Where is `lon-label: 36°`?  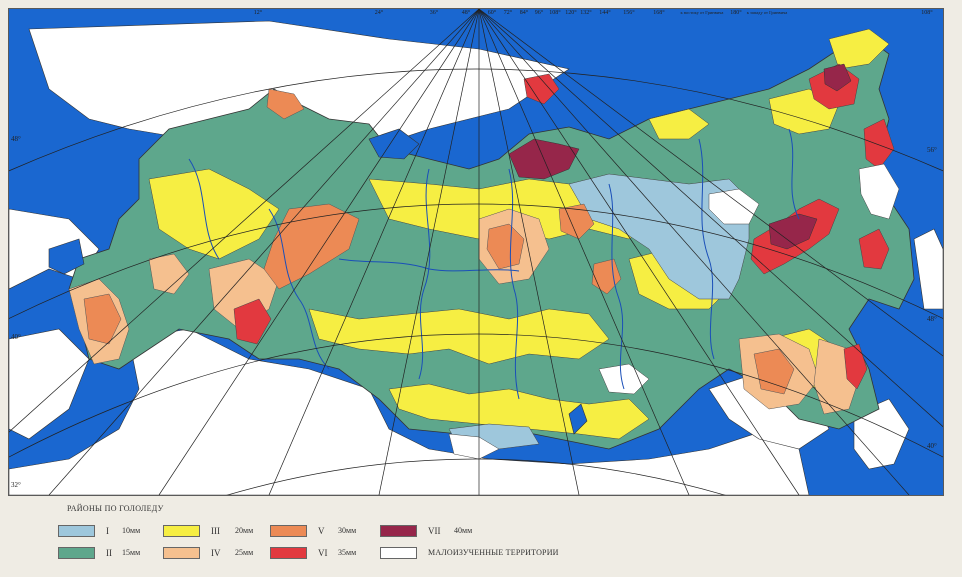
lon-label: 36° is located at coordinates (434, 13).